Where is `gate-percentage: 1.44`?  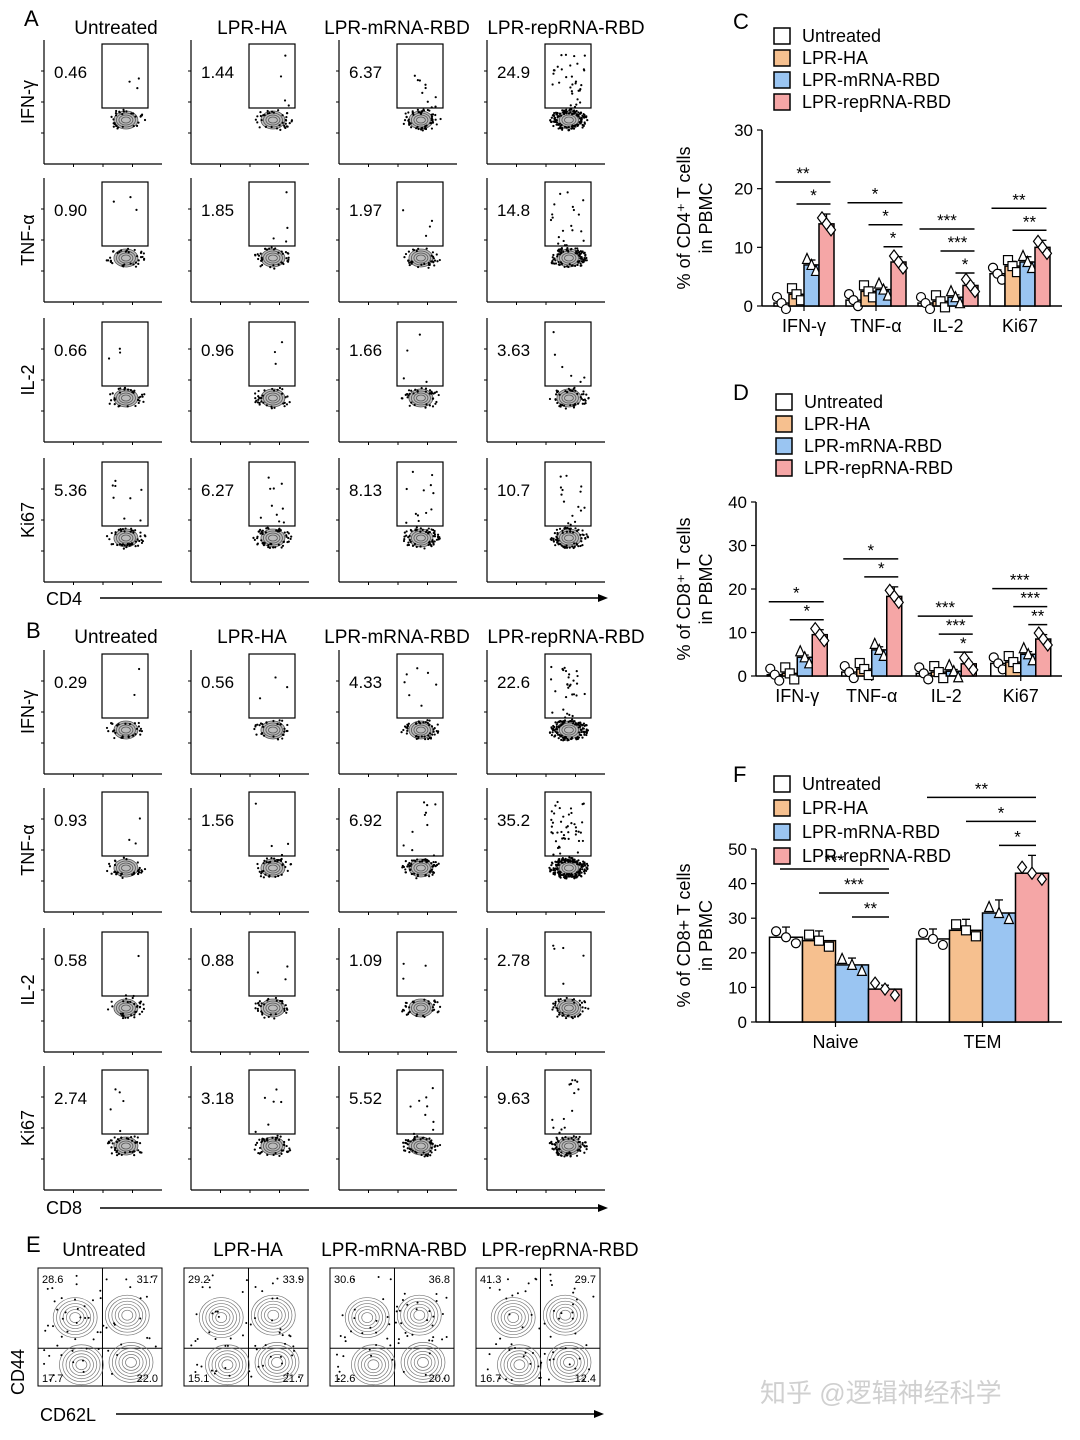
gate-percentage: 1.44 is located at coordinates (217, 72).